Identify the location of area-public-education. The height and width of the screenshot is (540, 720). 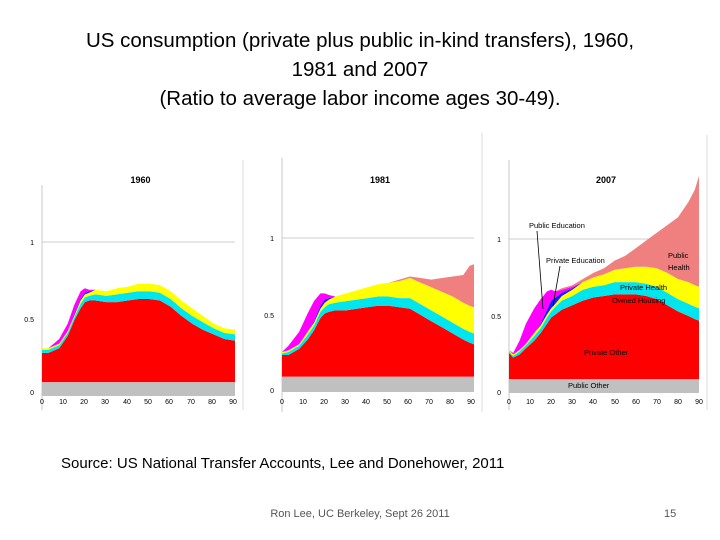
(378, 315).